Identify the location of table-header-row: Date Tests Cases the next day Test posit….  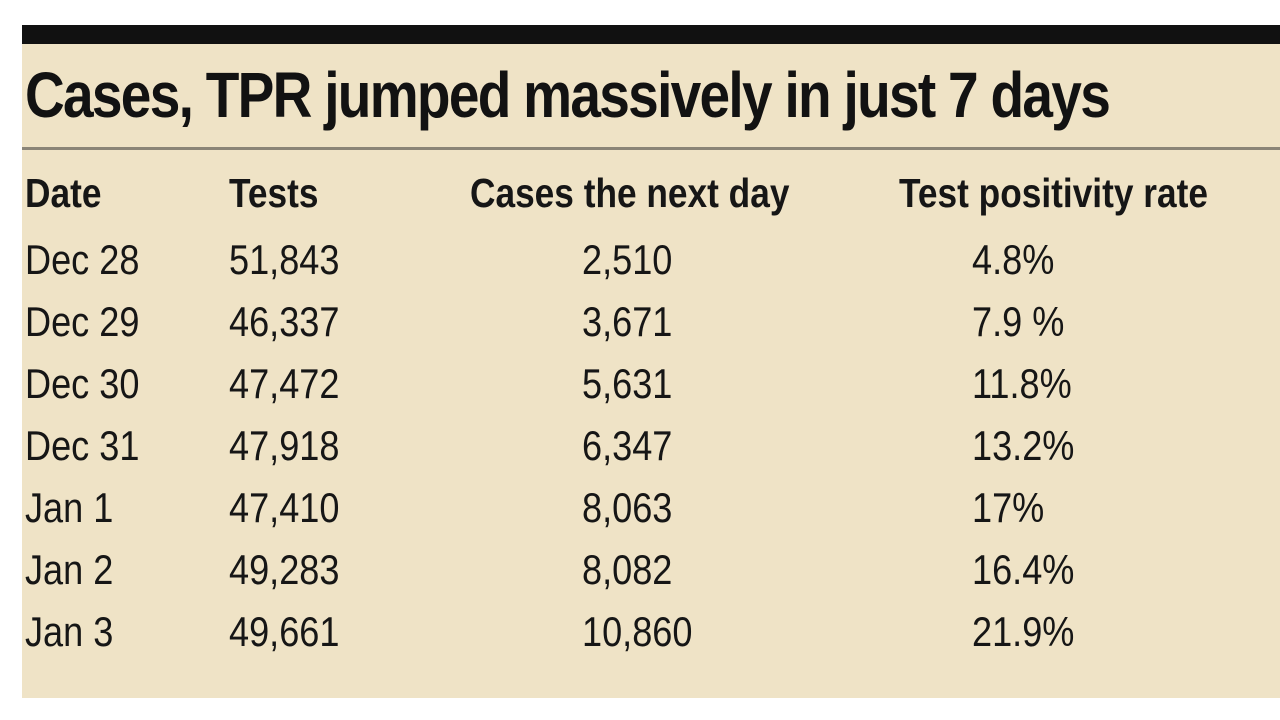
(651, 193).